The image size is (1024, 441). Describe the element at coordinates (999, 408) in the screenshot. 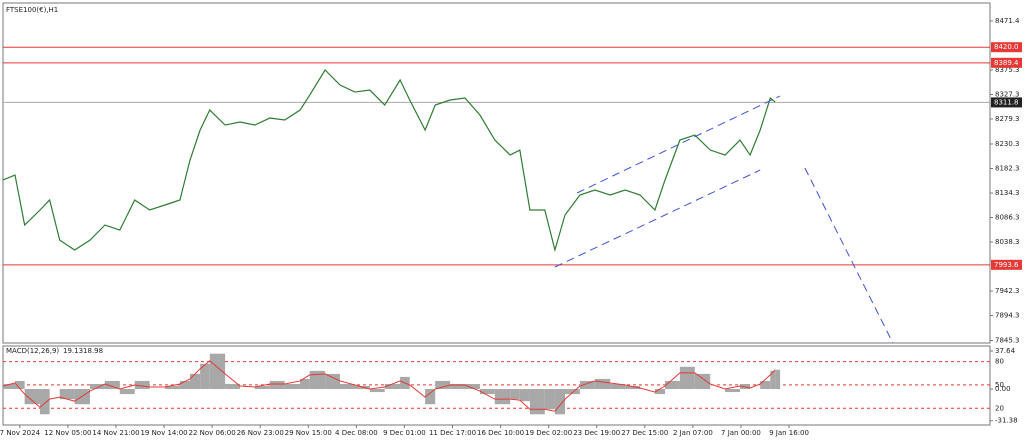

I see `y2-tick-label: 20` at that location.